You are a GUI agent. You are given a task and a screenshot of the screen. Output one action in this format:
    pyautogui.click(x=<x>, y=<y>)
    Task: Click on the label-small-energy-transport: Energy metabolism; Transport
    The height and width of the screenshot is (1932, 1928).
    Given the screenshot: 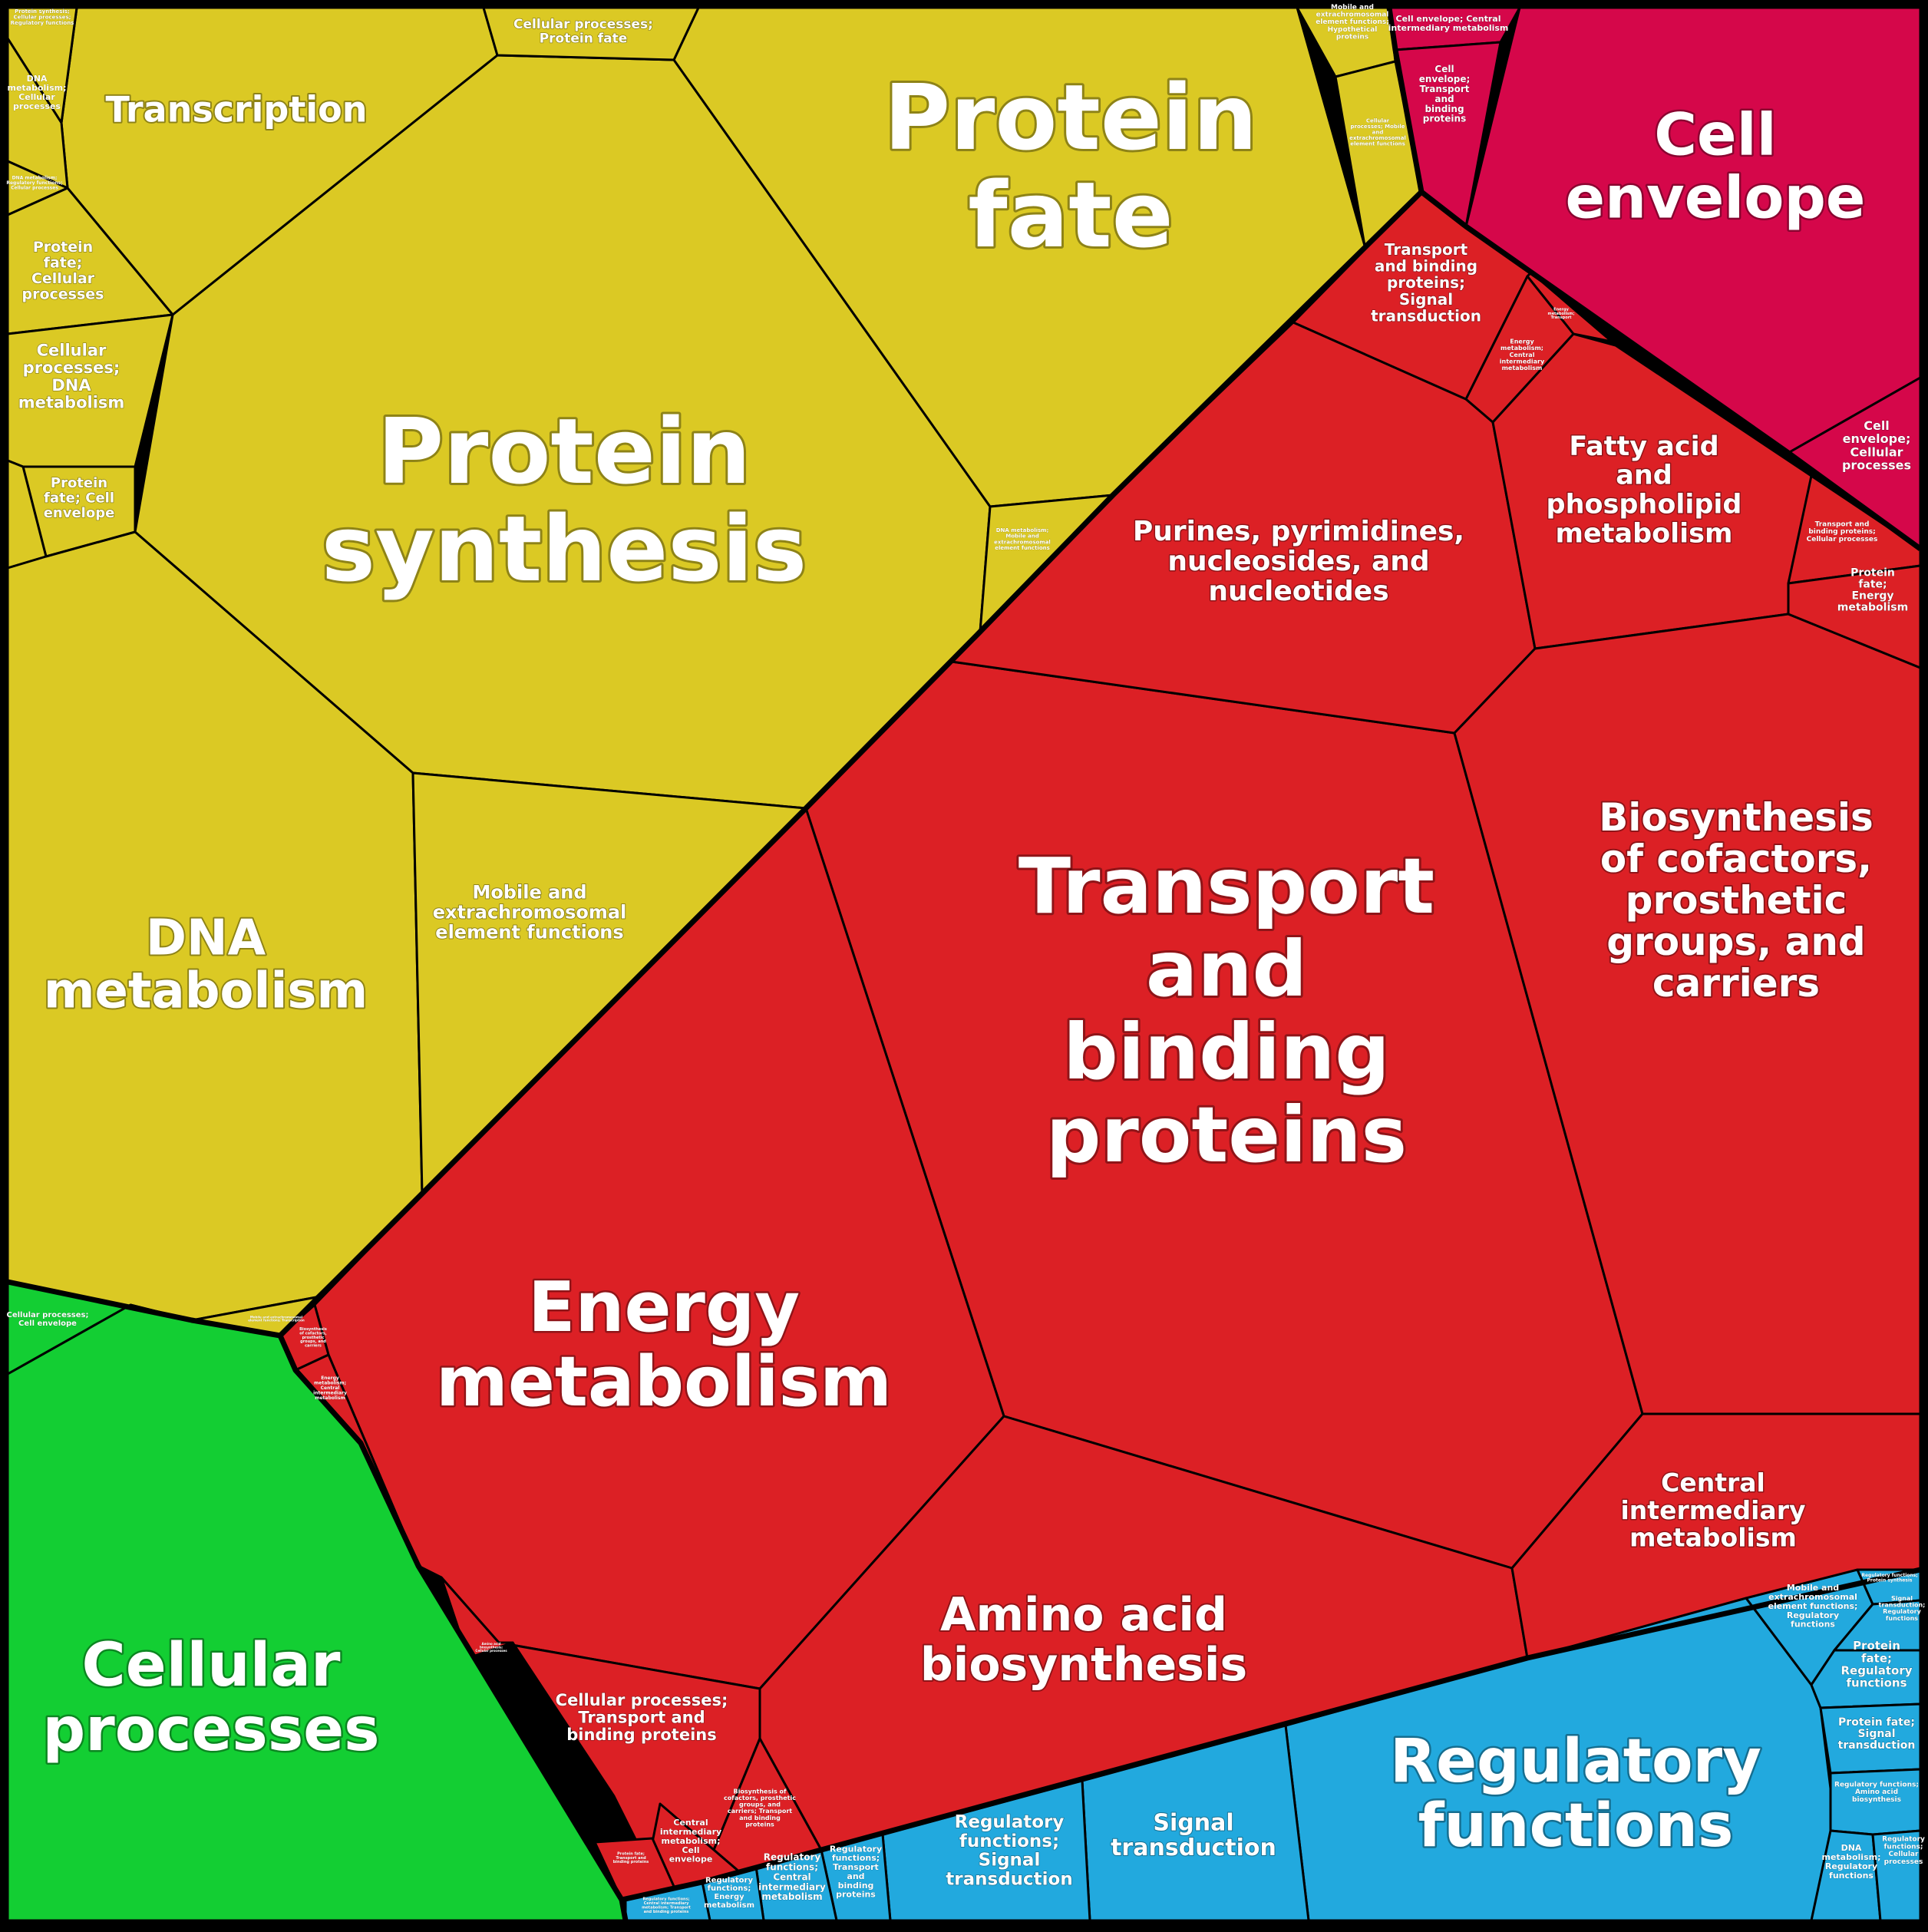 What is the action you would take?
    pyautogui.click(x=1562, y=313)
    